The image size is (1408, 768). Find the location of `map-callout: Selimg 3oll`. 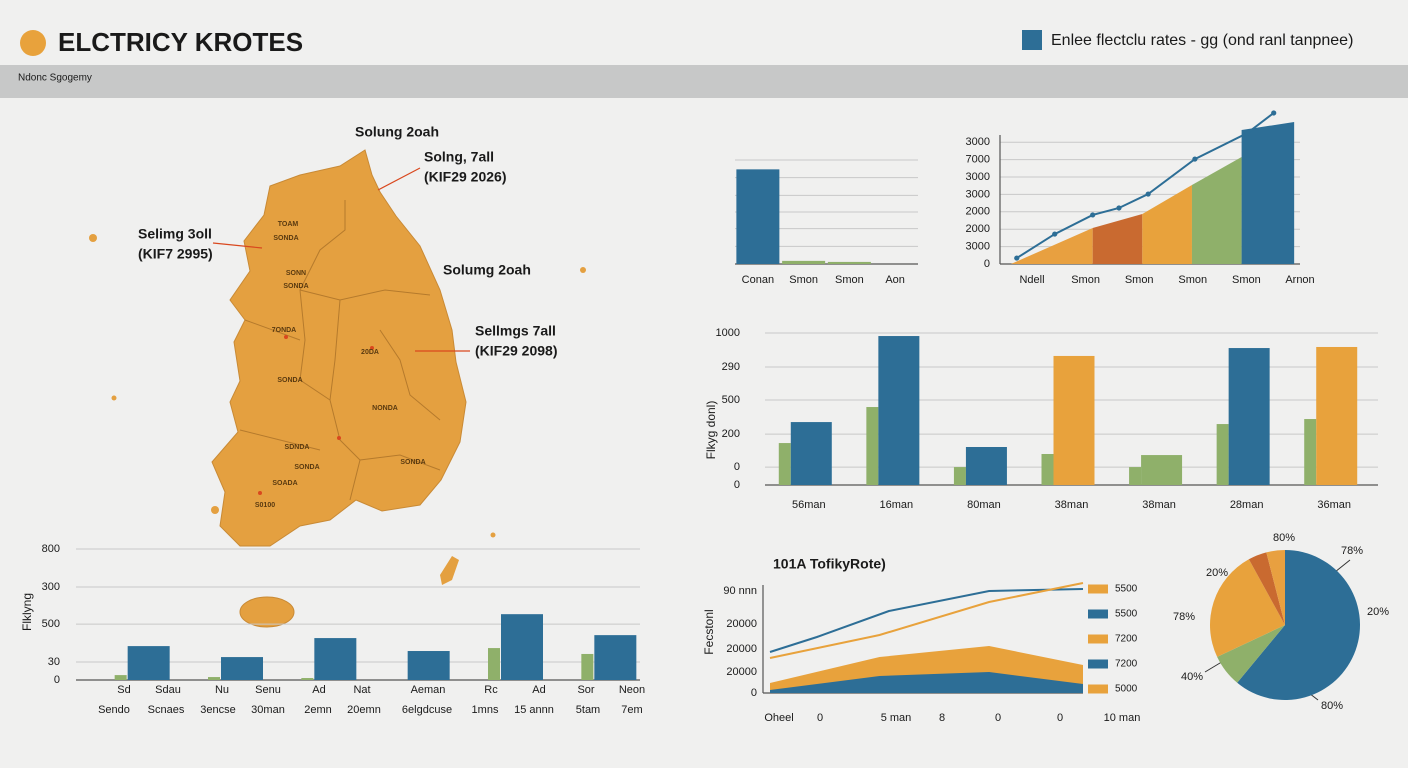

map-callout: Selimg 3oll is located at coordinates (175, 234).